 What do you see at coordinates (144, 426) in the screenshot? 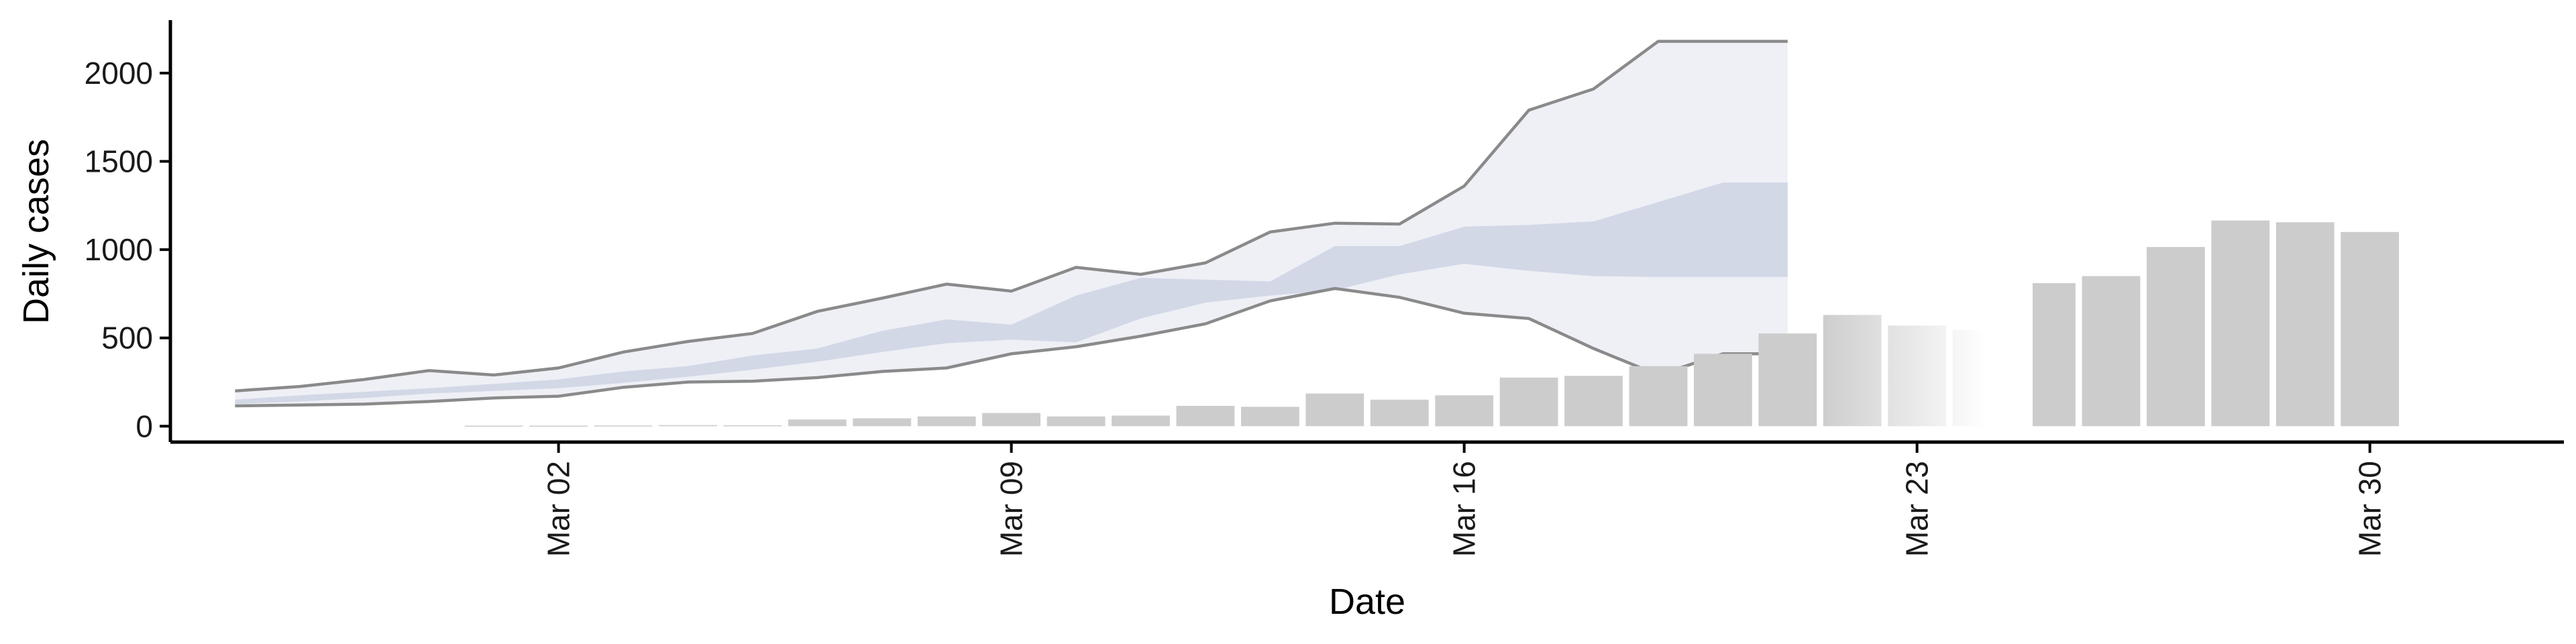
I see `y-tick-label: 0` at bounding box center [144, 426].